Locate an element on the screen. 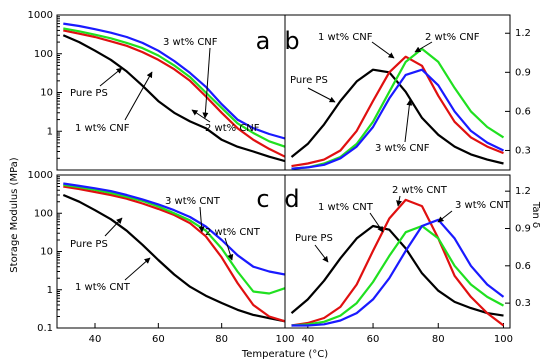  panel-label: d is located at coordinates (291, 199).